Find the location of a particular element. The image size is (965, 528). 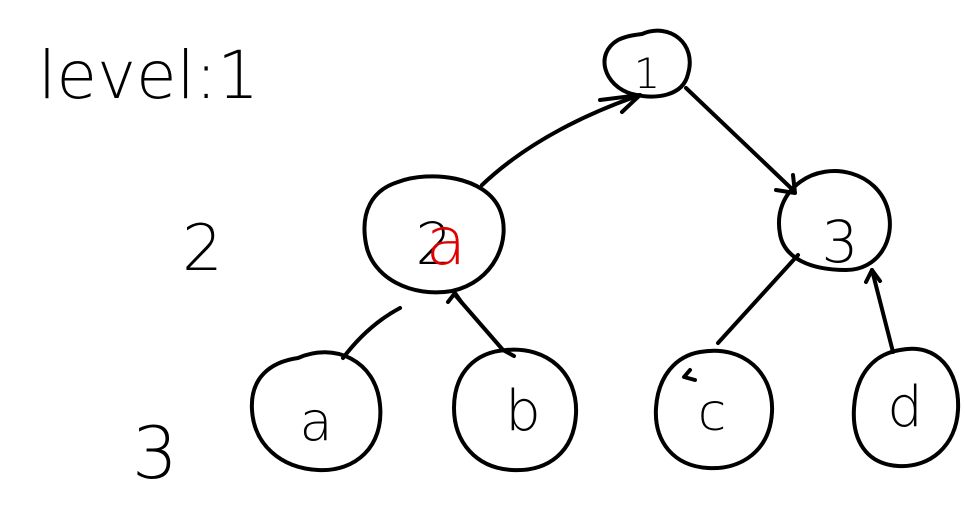

node-left-overwrite-label: a is located at coordinates (446, 241).